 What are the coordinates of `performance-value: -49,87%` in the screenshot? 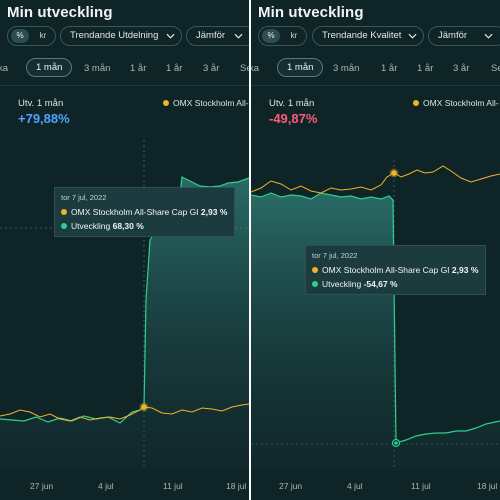 It's located at (293, 118).